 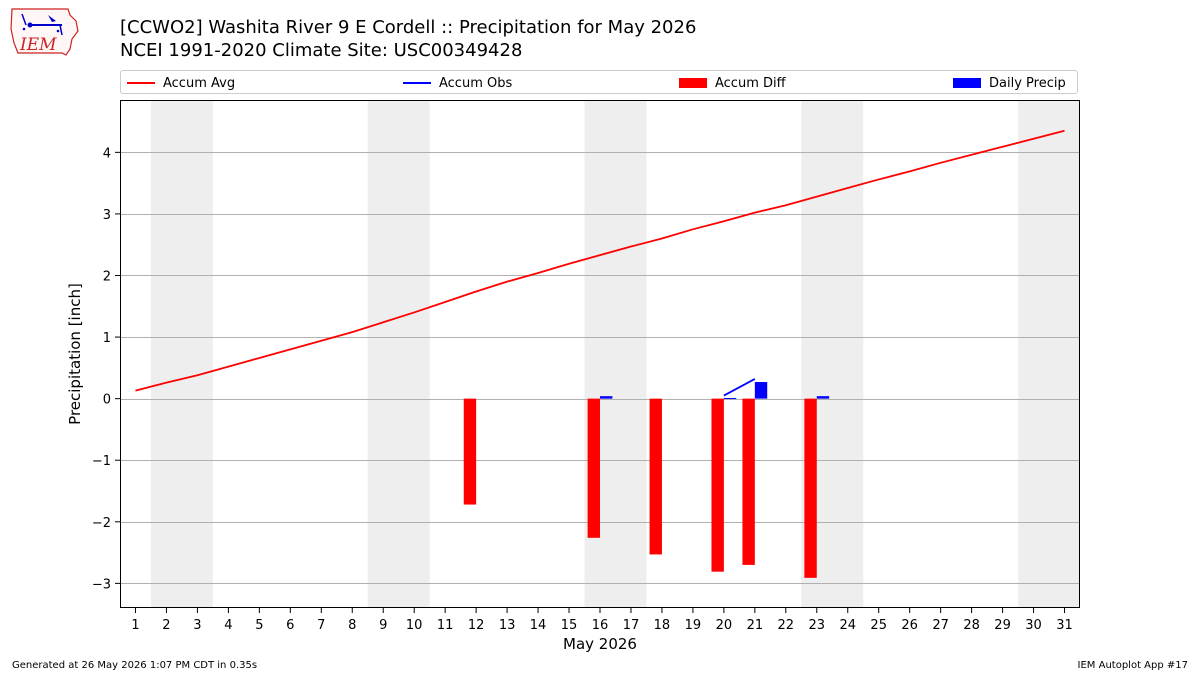 What do you see at coordinates (569, 625) in the screenshot?
I see `x-tick-label: 15` at bounding box center [569, 625].